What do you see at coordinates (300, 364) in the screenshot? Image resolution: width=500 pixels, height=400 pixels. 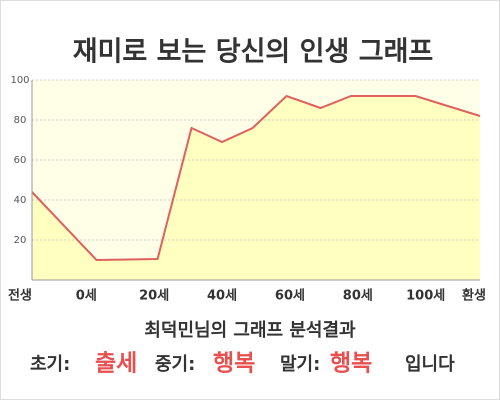 I see `label: 말기:` at bounding box center [300, 364].